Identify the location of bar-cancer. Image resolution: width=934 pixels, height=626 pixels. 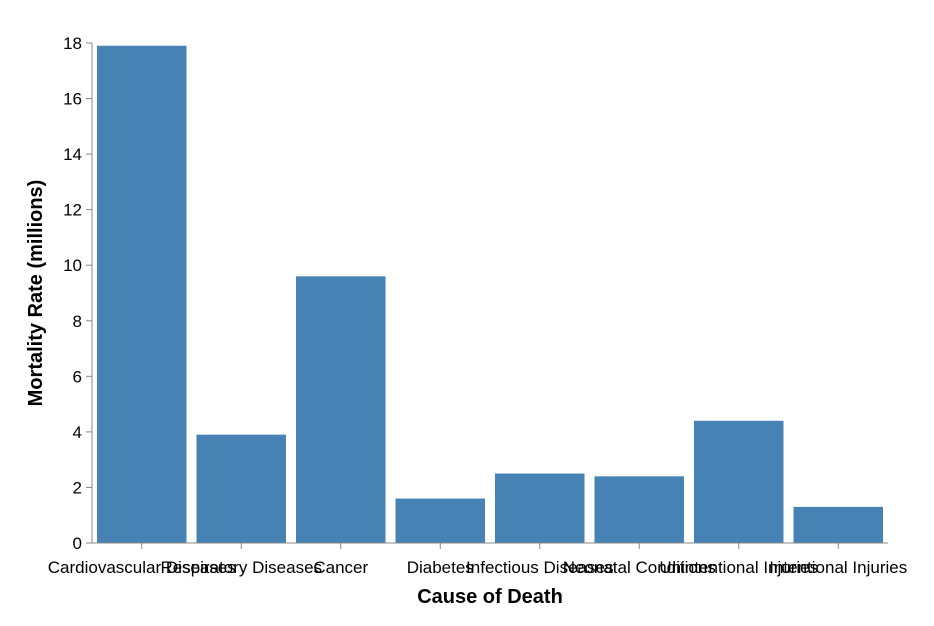
(341, 409).